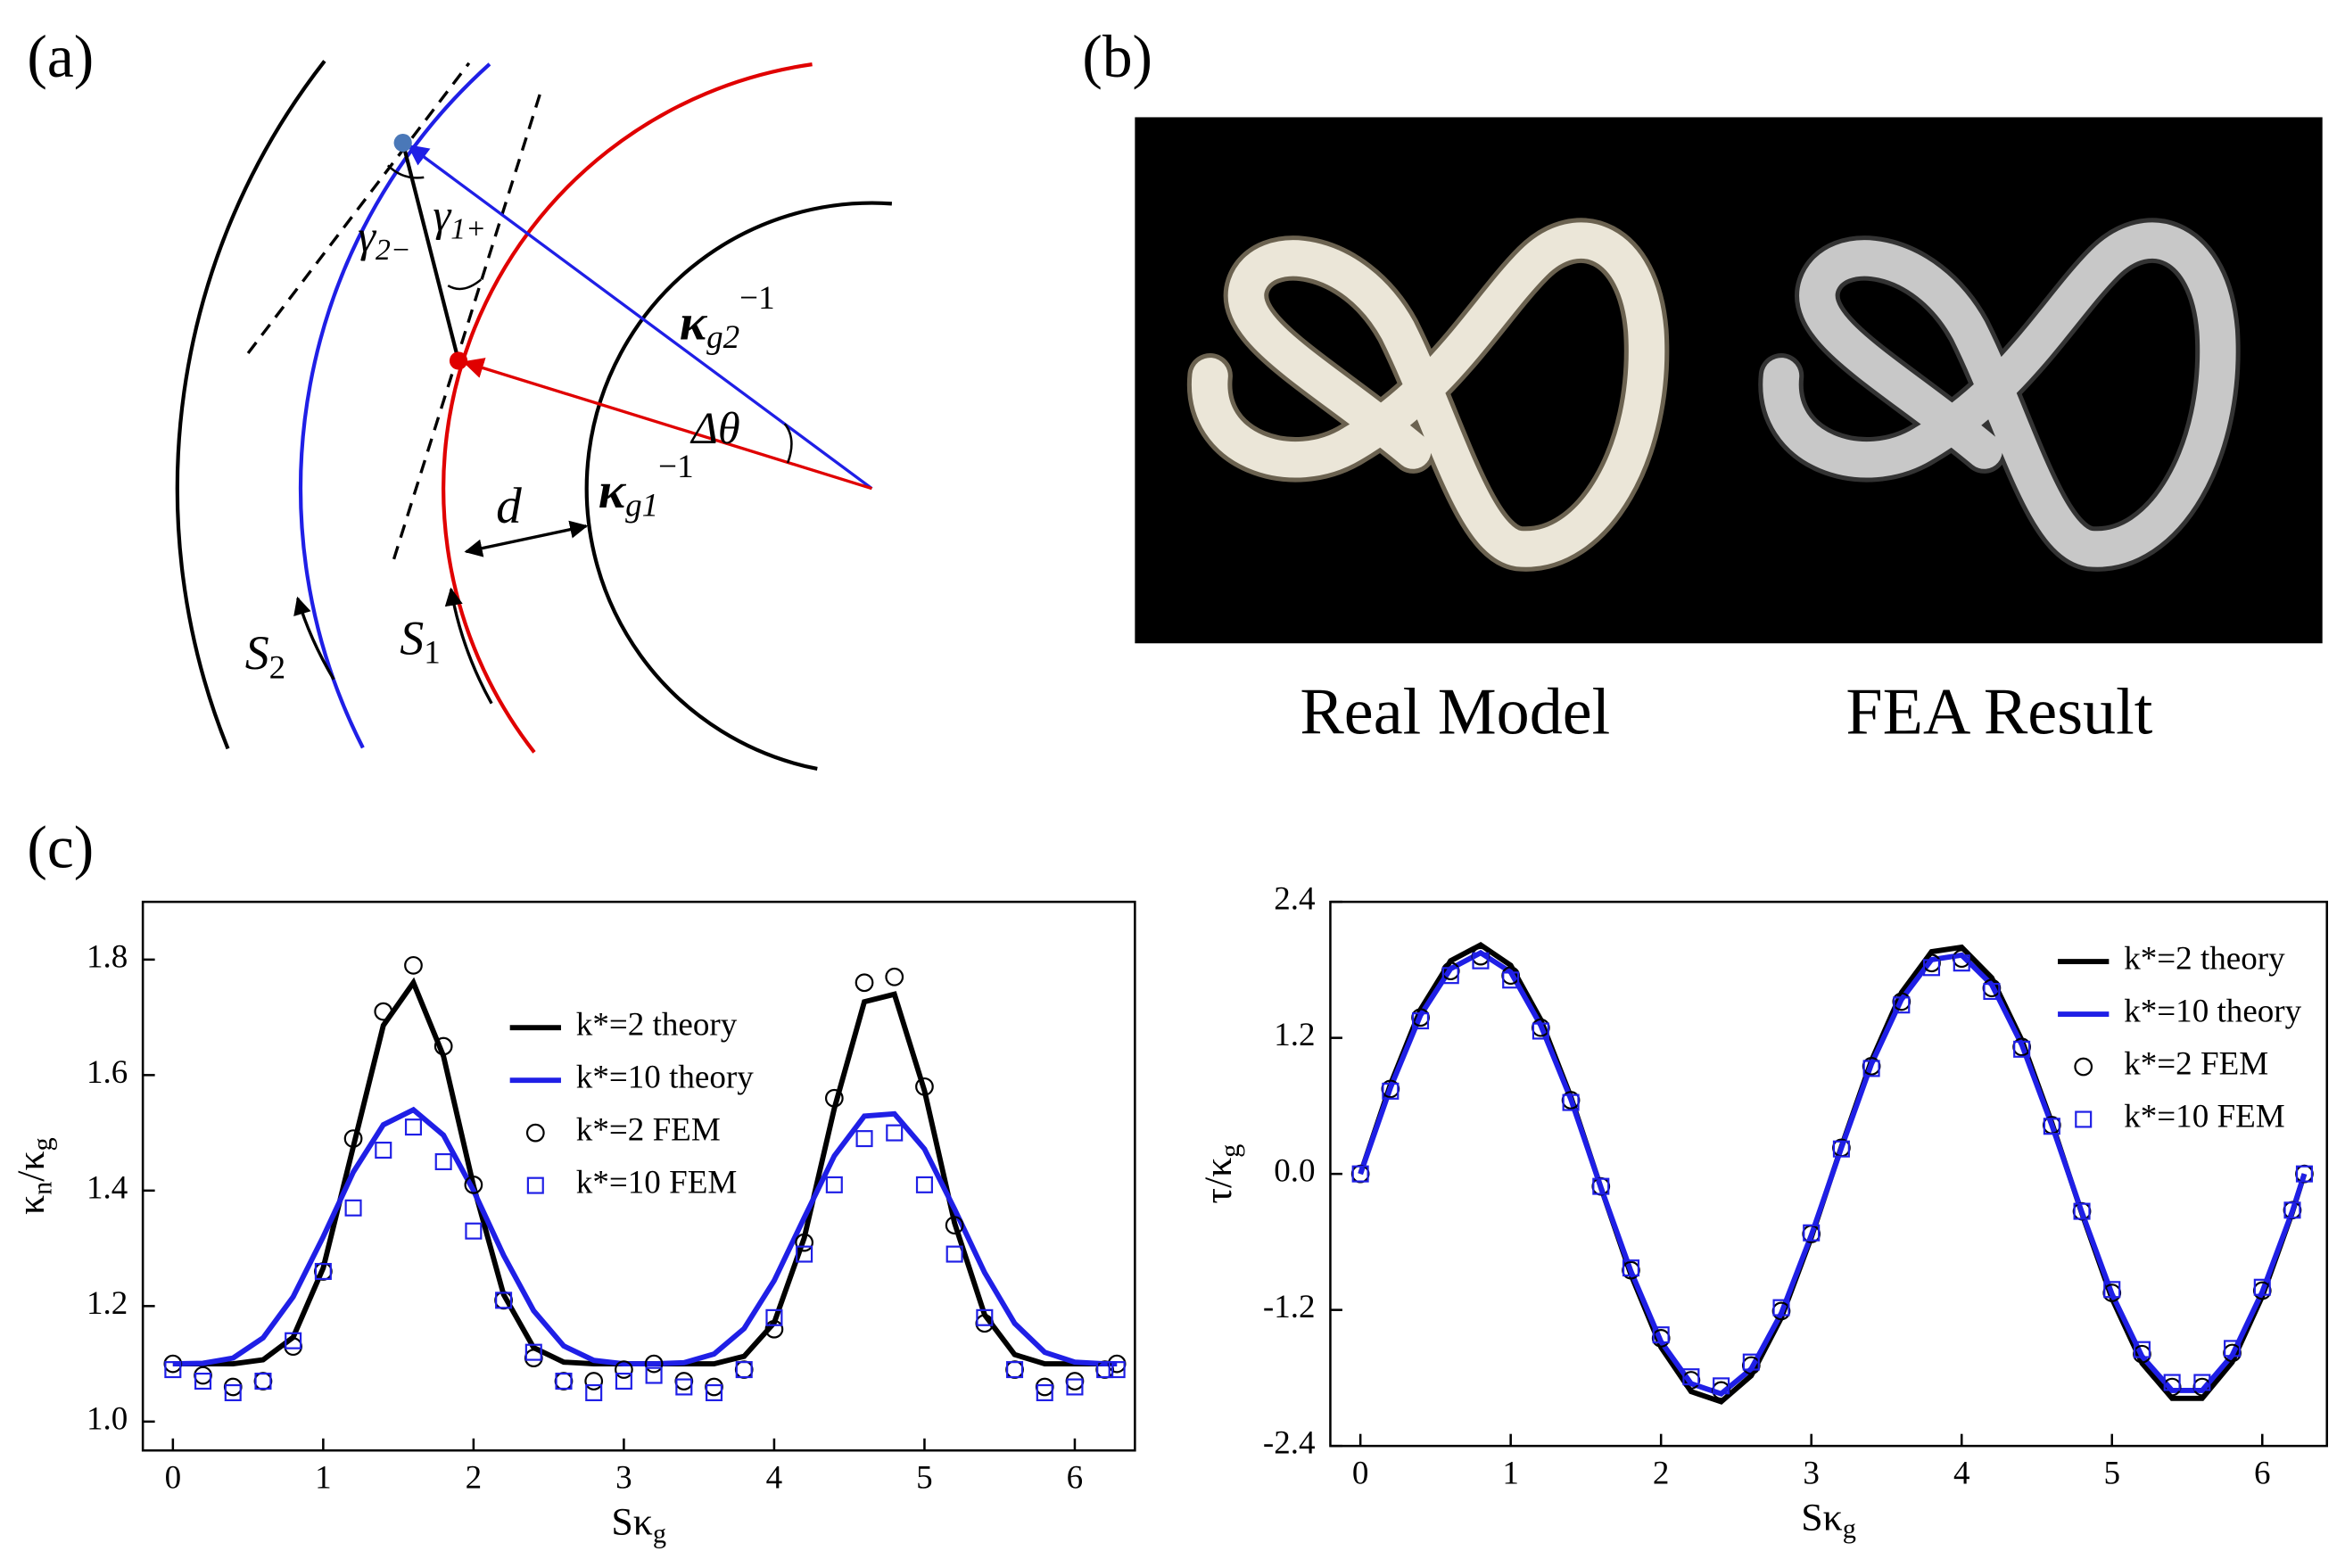  Describe the element at coordinates (460, 218) in the screenshot. I see `angle-label: γ1+` at that location.